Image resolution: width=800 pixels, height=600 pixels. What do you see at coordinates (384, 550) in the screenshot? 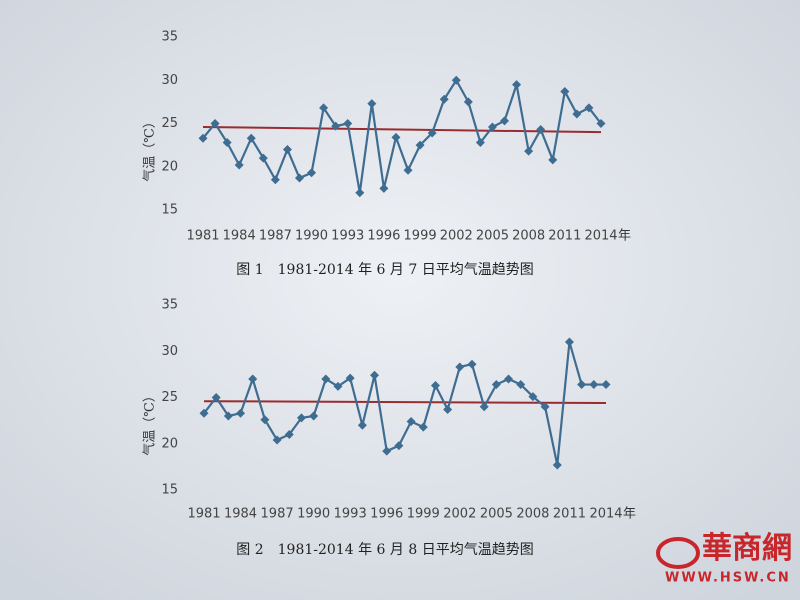
I see `chart-title: 图 2 1981-2014 年 6 月 8 日平均气温趋势图` at bounding box center [384, 550].